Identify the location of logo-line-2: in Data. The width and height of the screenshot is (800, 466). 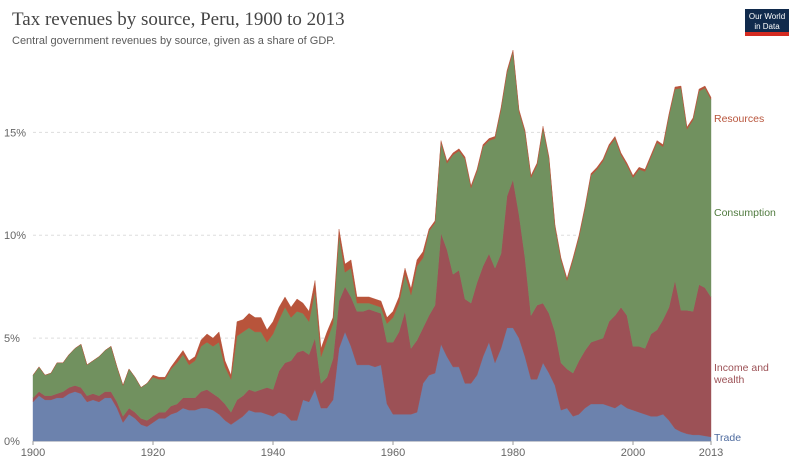
(767, 26).